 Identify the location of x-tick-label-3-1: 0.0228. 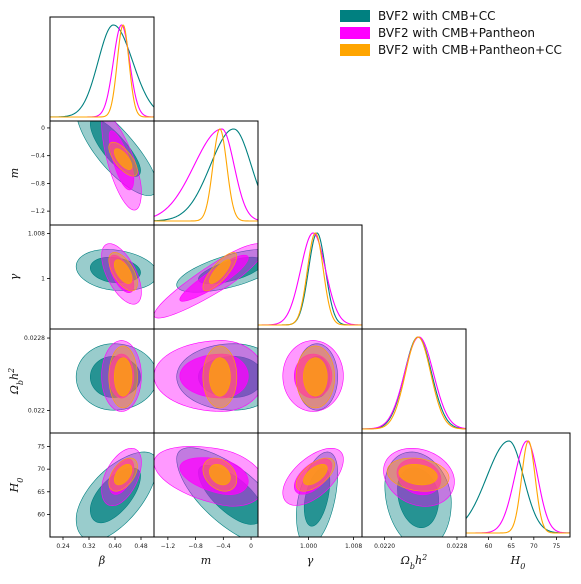
(456, 546).